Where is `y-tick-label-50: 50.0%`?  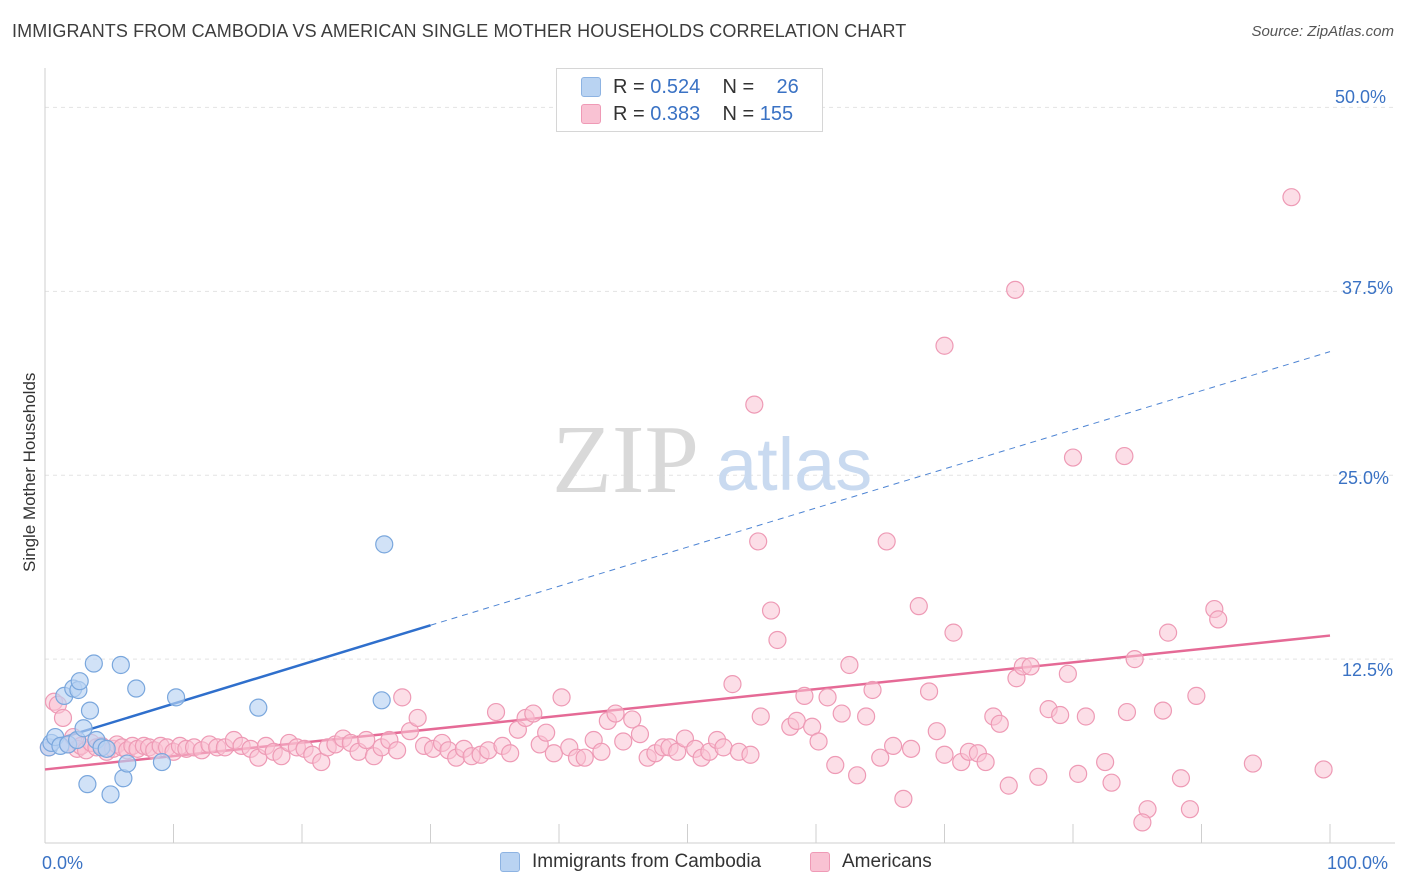
y-tick-label-50: 50.0% is located at coordinates (1361, 97).